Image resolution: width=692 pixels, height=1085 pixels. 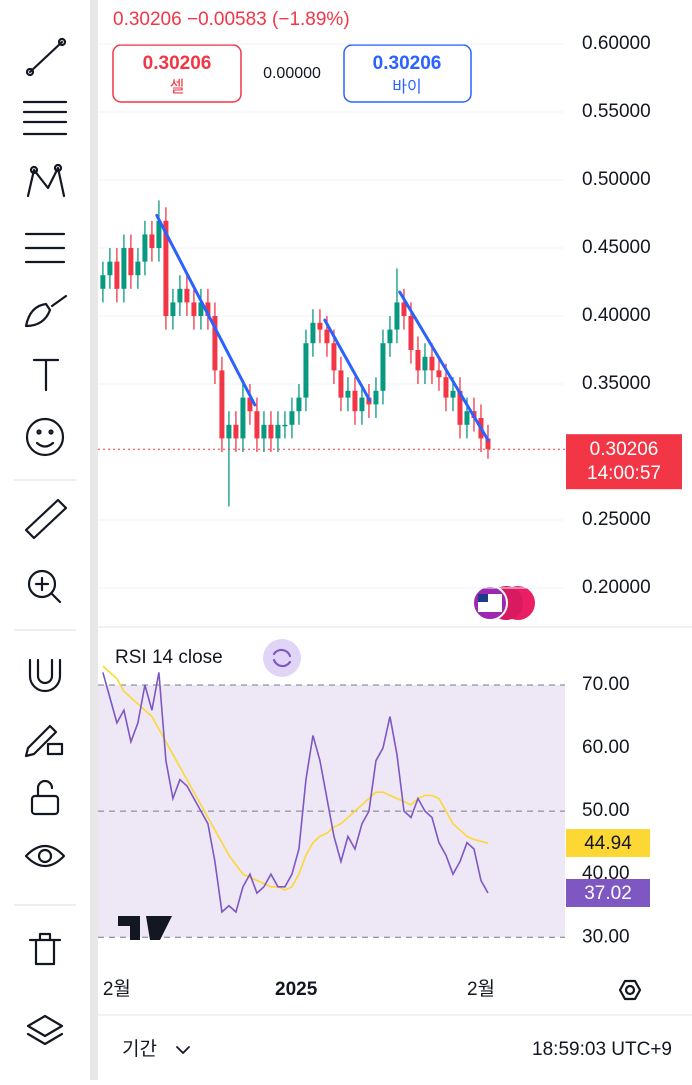 What do you see at coordinates (406, 87) in the screenshot?
I see `buy-label: 바이` at bounding box center [406, 87].